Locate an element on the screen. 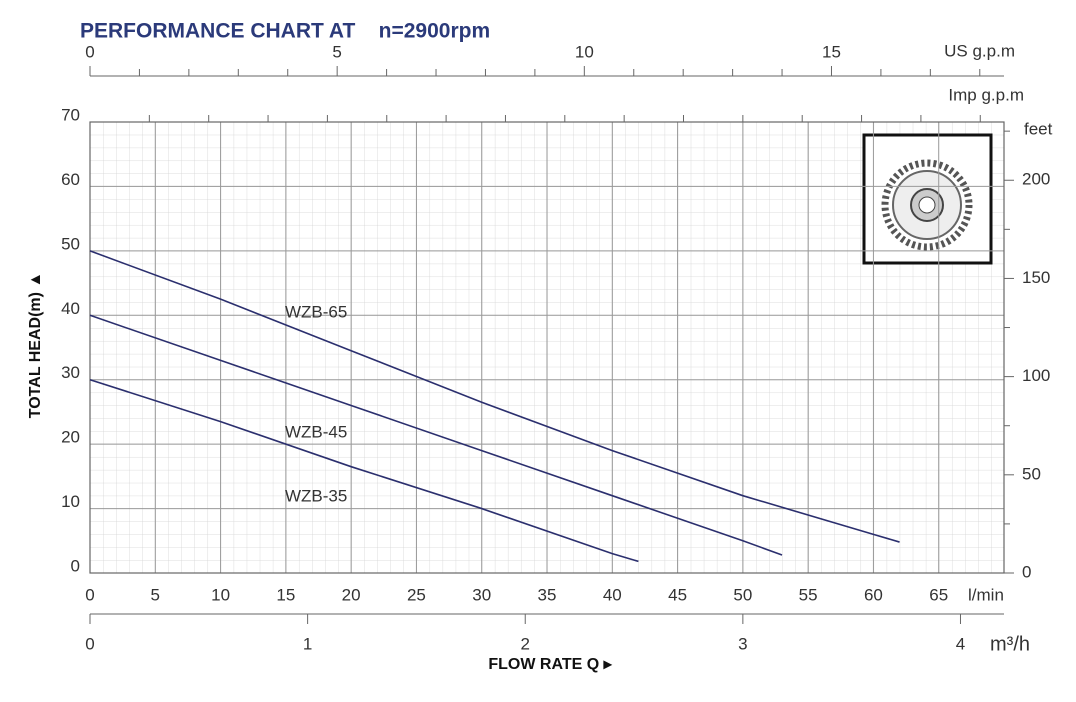 Image resolution: width=1076 pixels, height=702 pixels. curve-label: WZB-65 is located at coordinates (316, 311).